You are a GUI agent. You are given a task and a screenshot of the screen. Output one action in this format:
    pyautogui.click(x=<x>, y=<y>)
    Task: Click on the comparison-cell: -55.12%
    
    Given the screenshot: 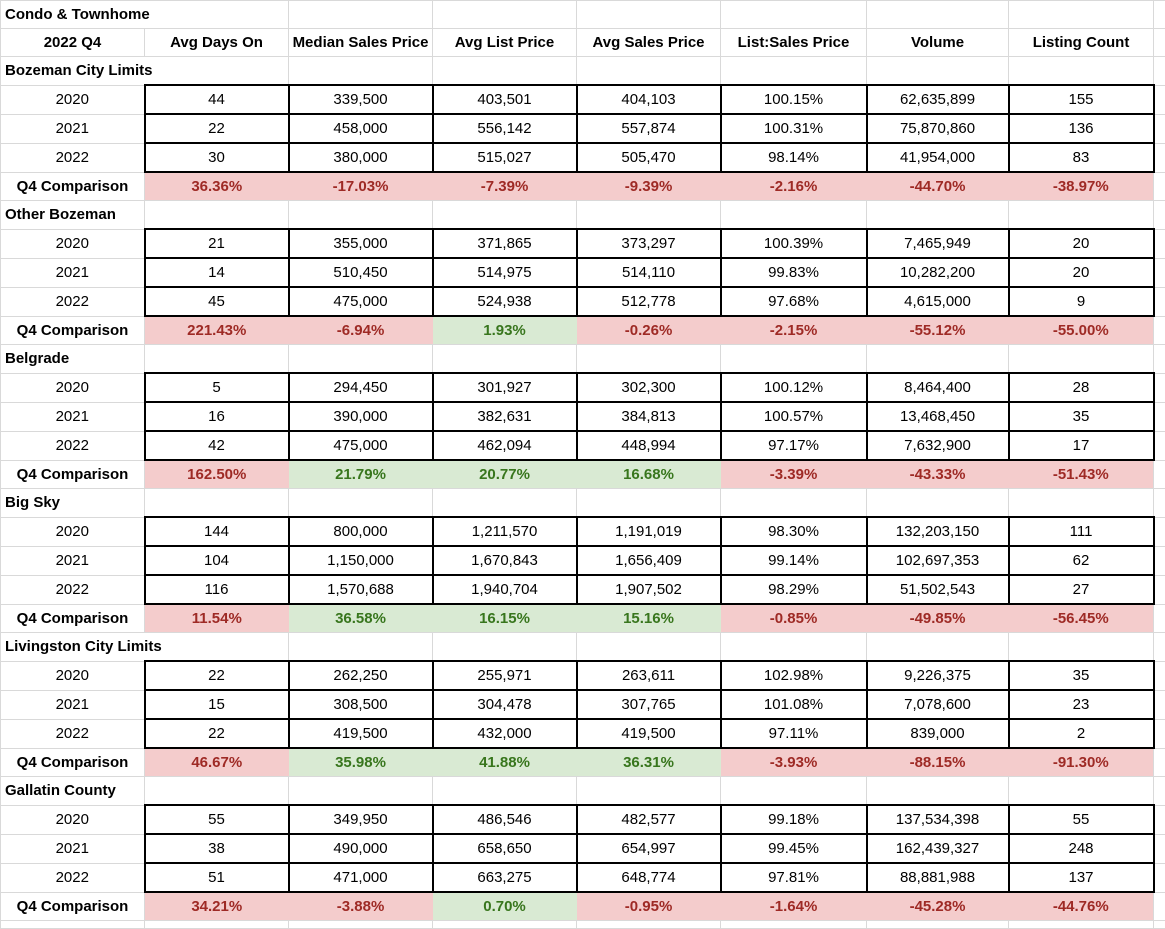 What is the action you would take?
    pyautogui.click(x=938, y=330)
    